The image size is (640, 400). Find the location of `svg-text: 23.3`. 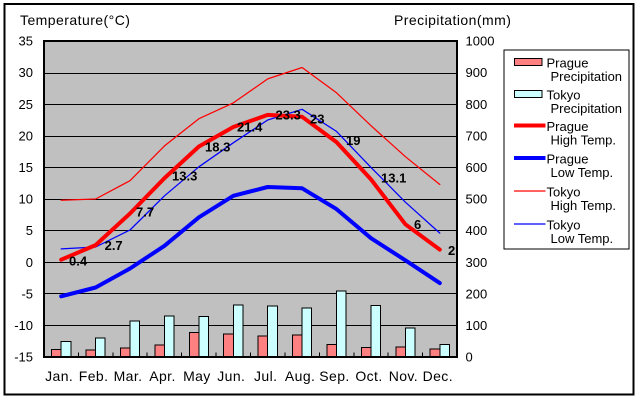

svg-text: 23.3 is located at coordinates (288, 114).